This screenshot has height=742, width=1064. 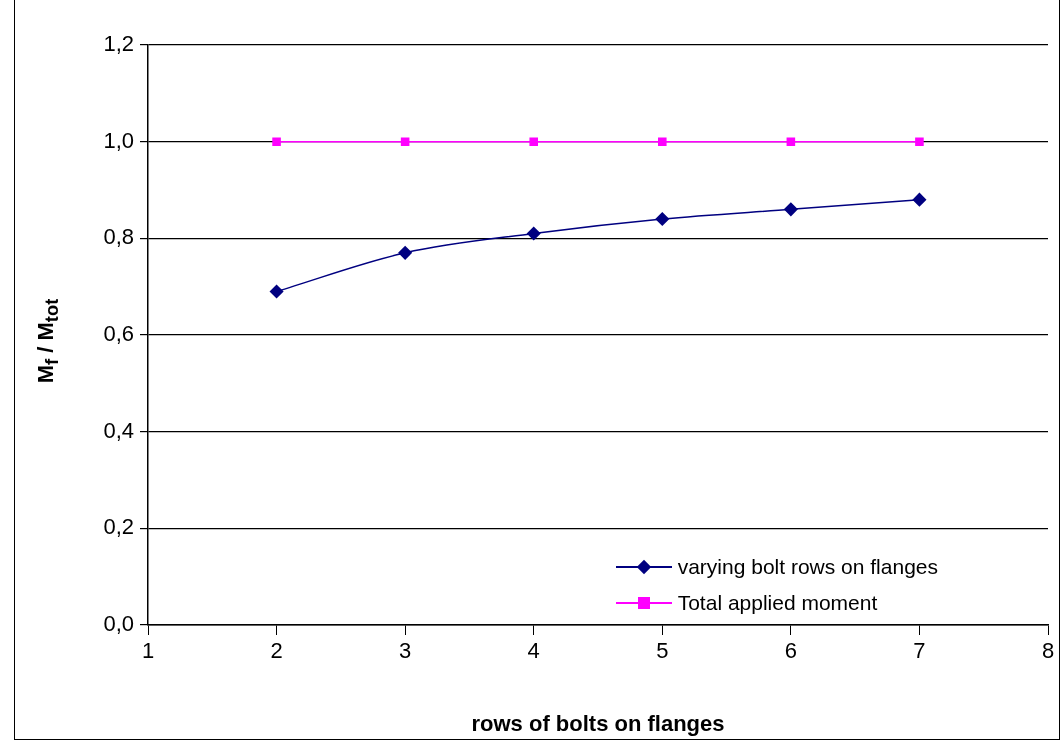 I want to click on y-tick-label: 0,0, so click(x=118, y=624).